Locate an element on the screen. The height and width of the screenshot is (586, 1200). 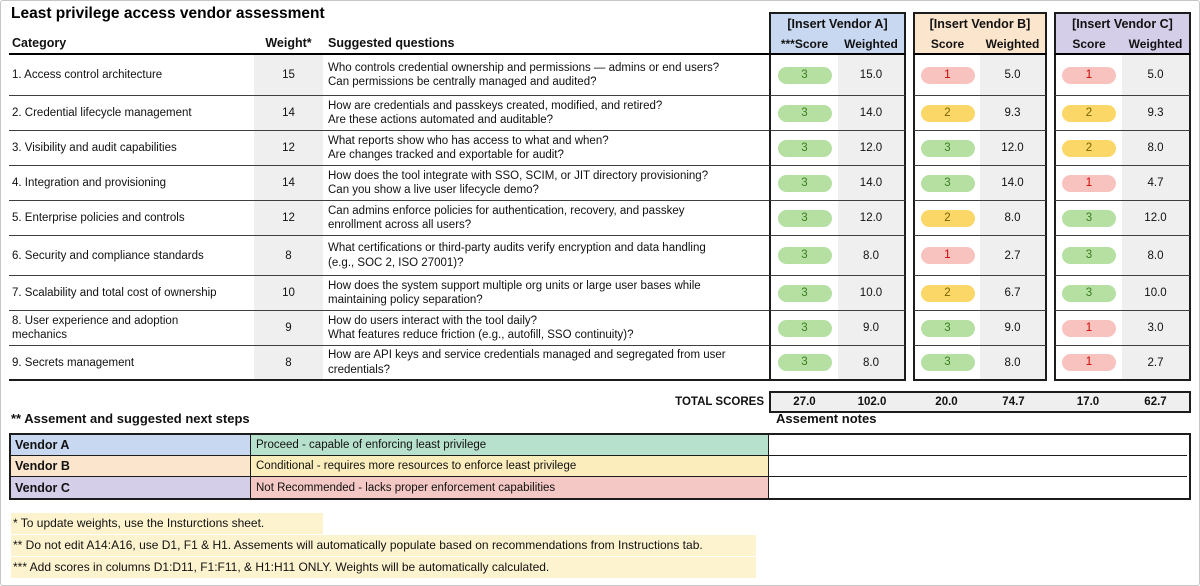
weight-cell: 9 is located at coordinates (288, 328).